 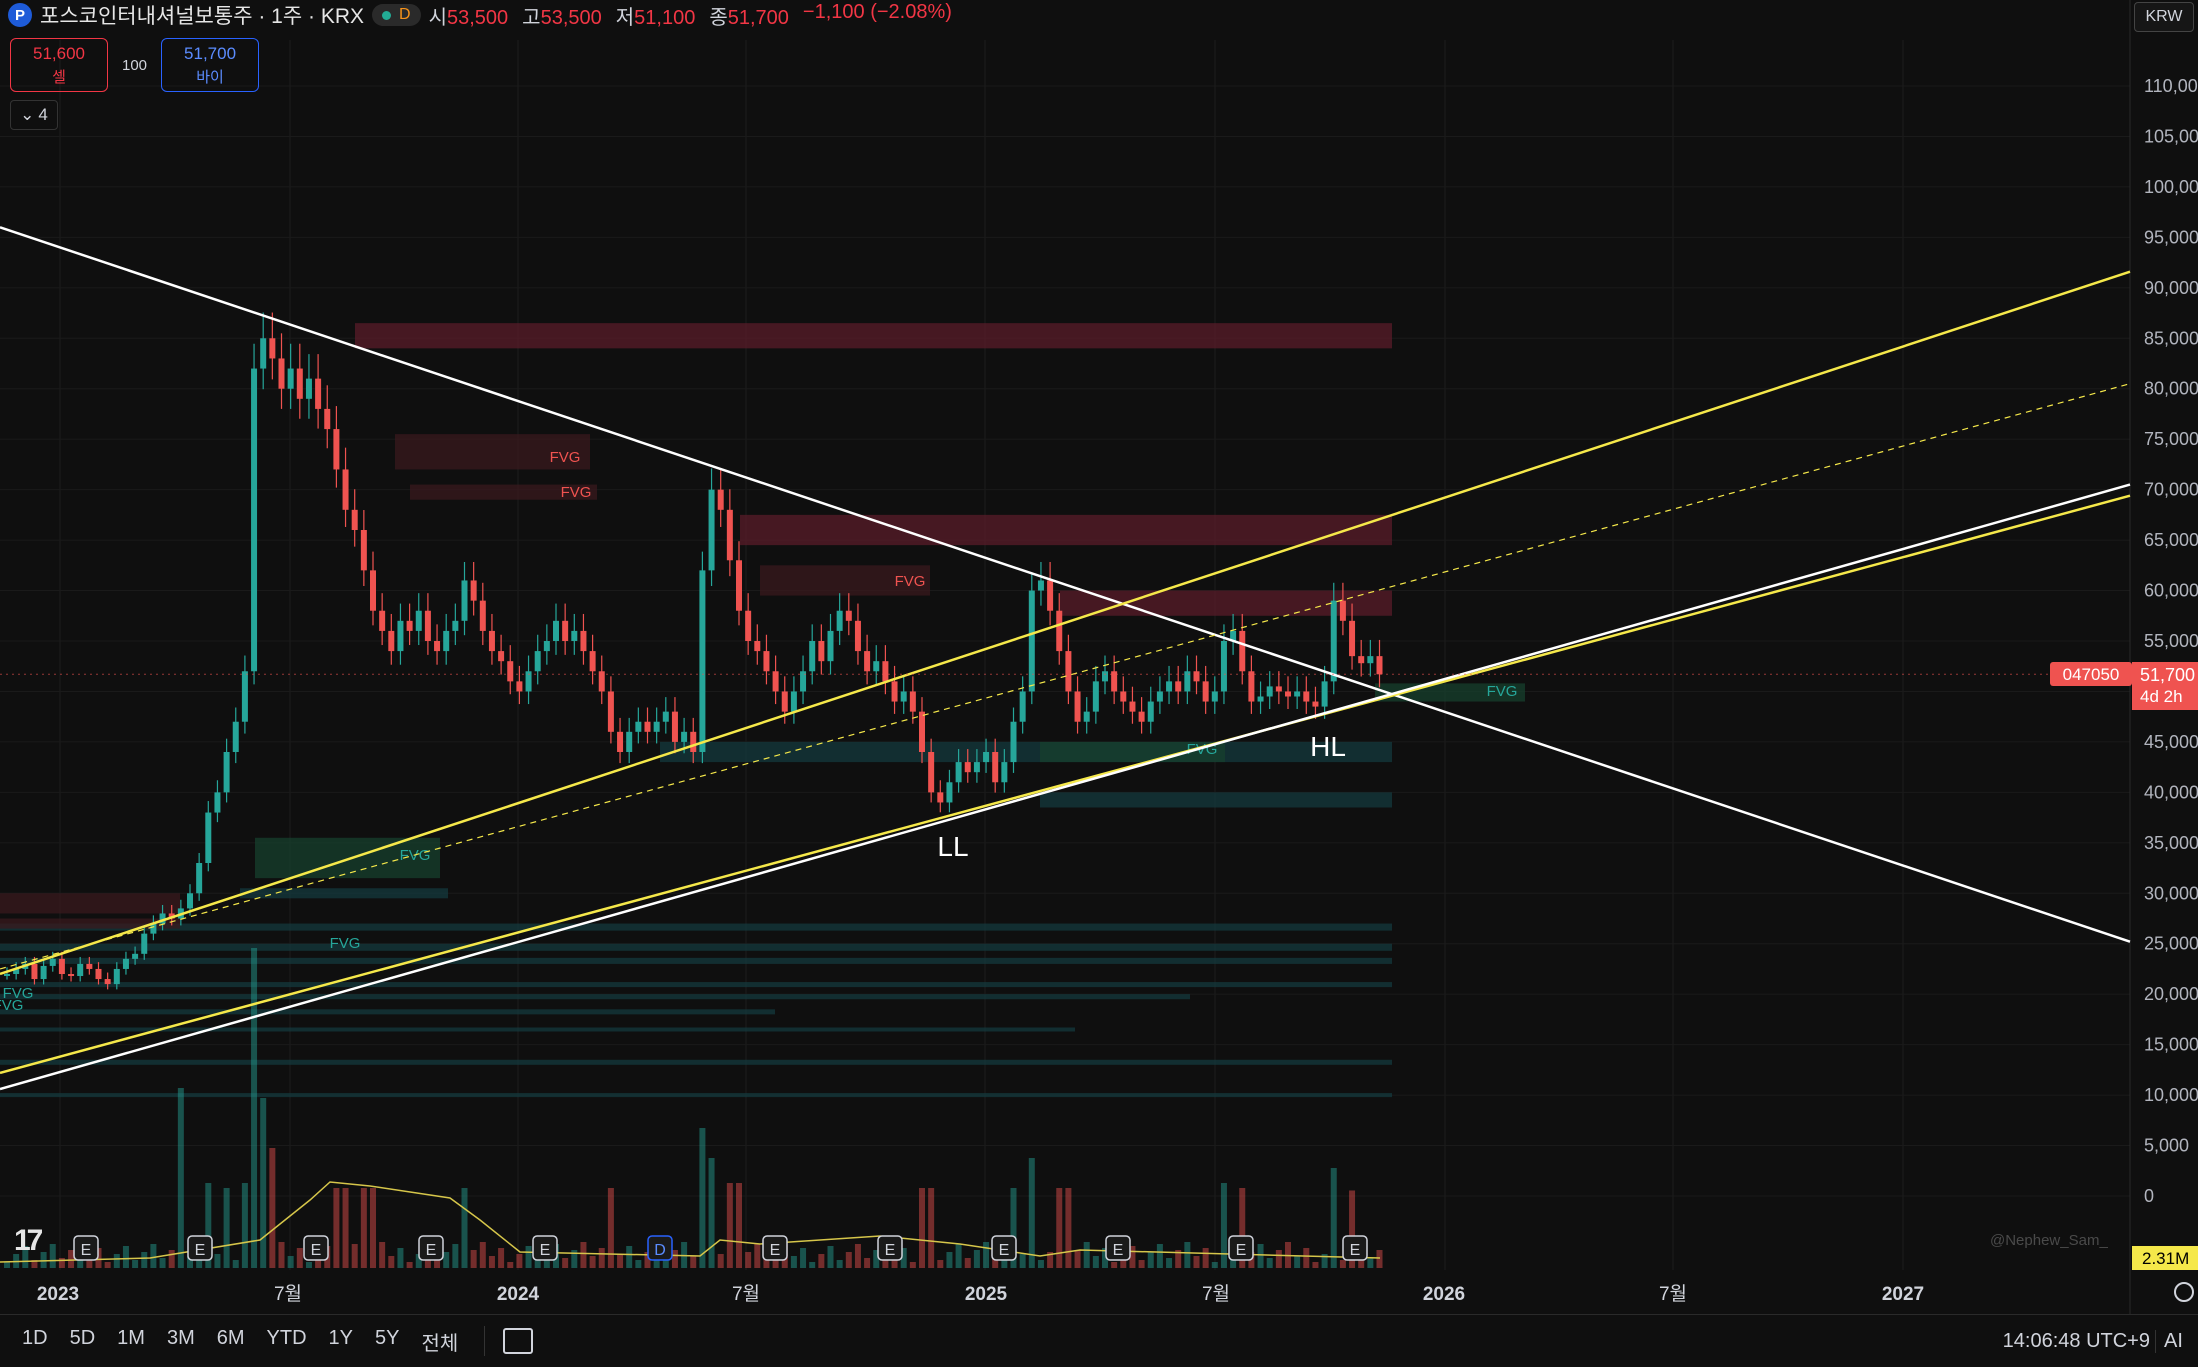 I want to click on change-value: −1,100 (−2.08%), so click(x=877, y=11).